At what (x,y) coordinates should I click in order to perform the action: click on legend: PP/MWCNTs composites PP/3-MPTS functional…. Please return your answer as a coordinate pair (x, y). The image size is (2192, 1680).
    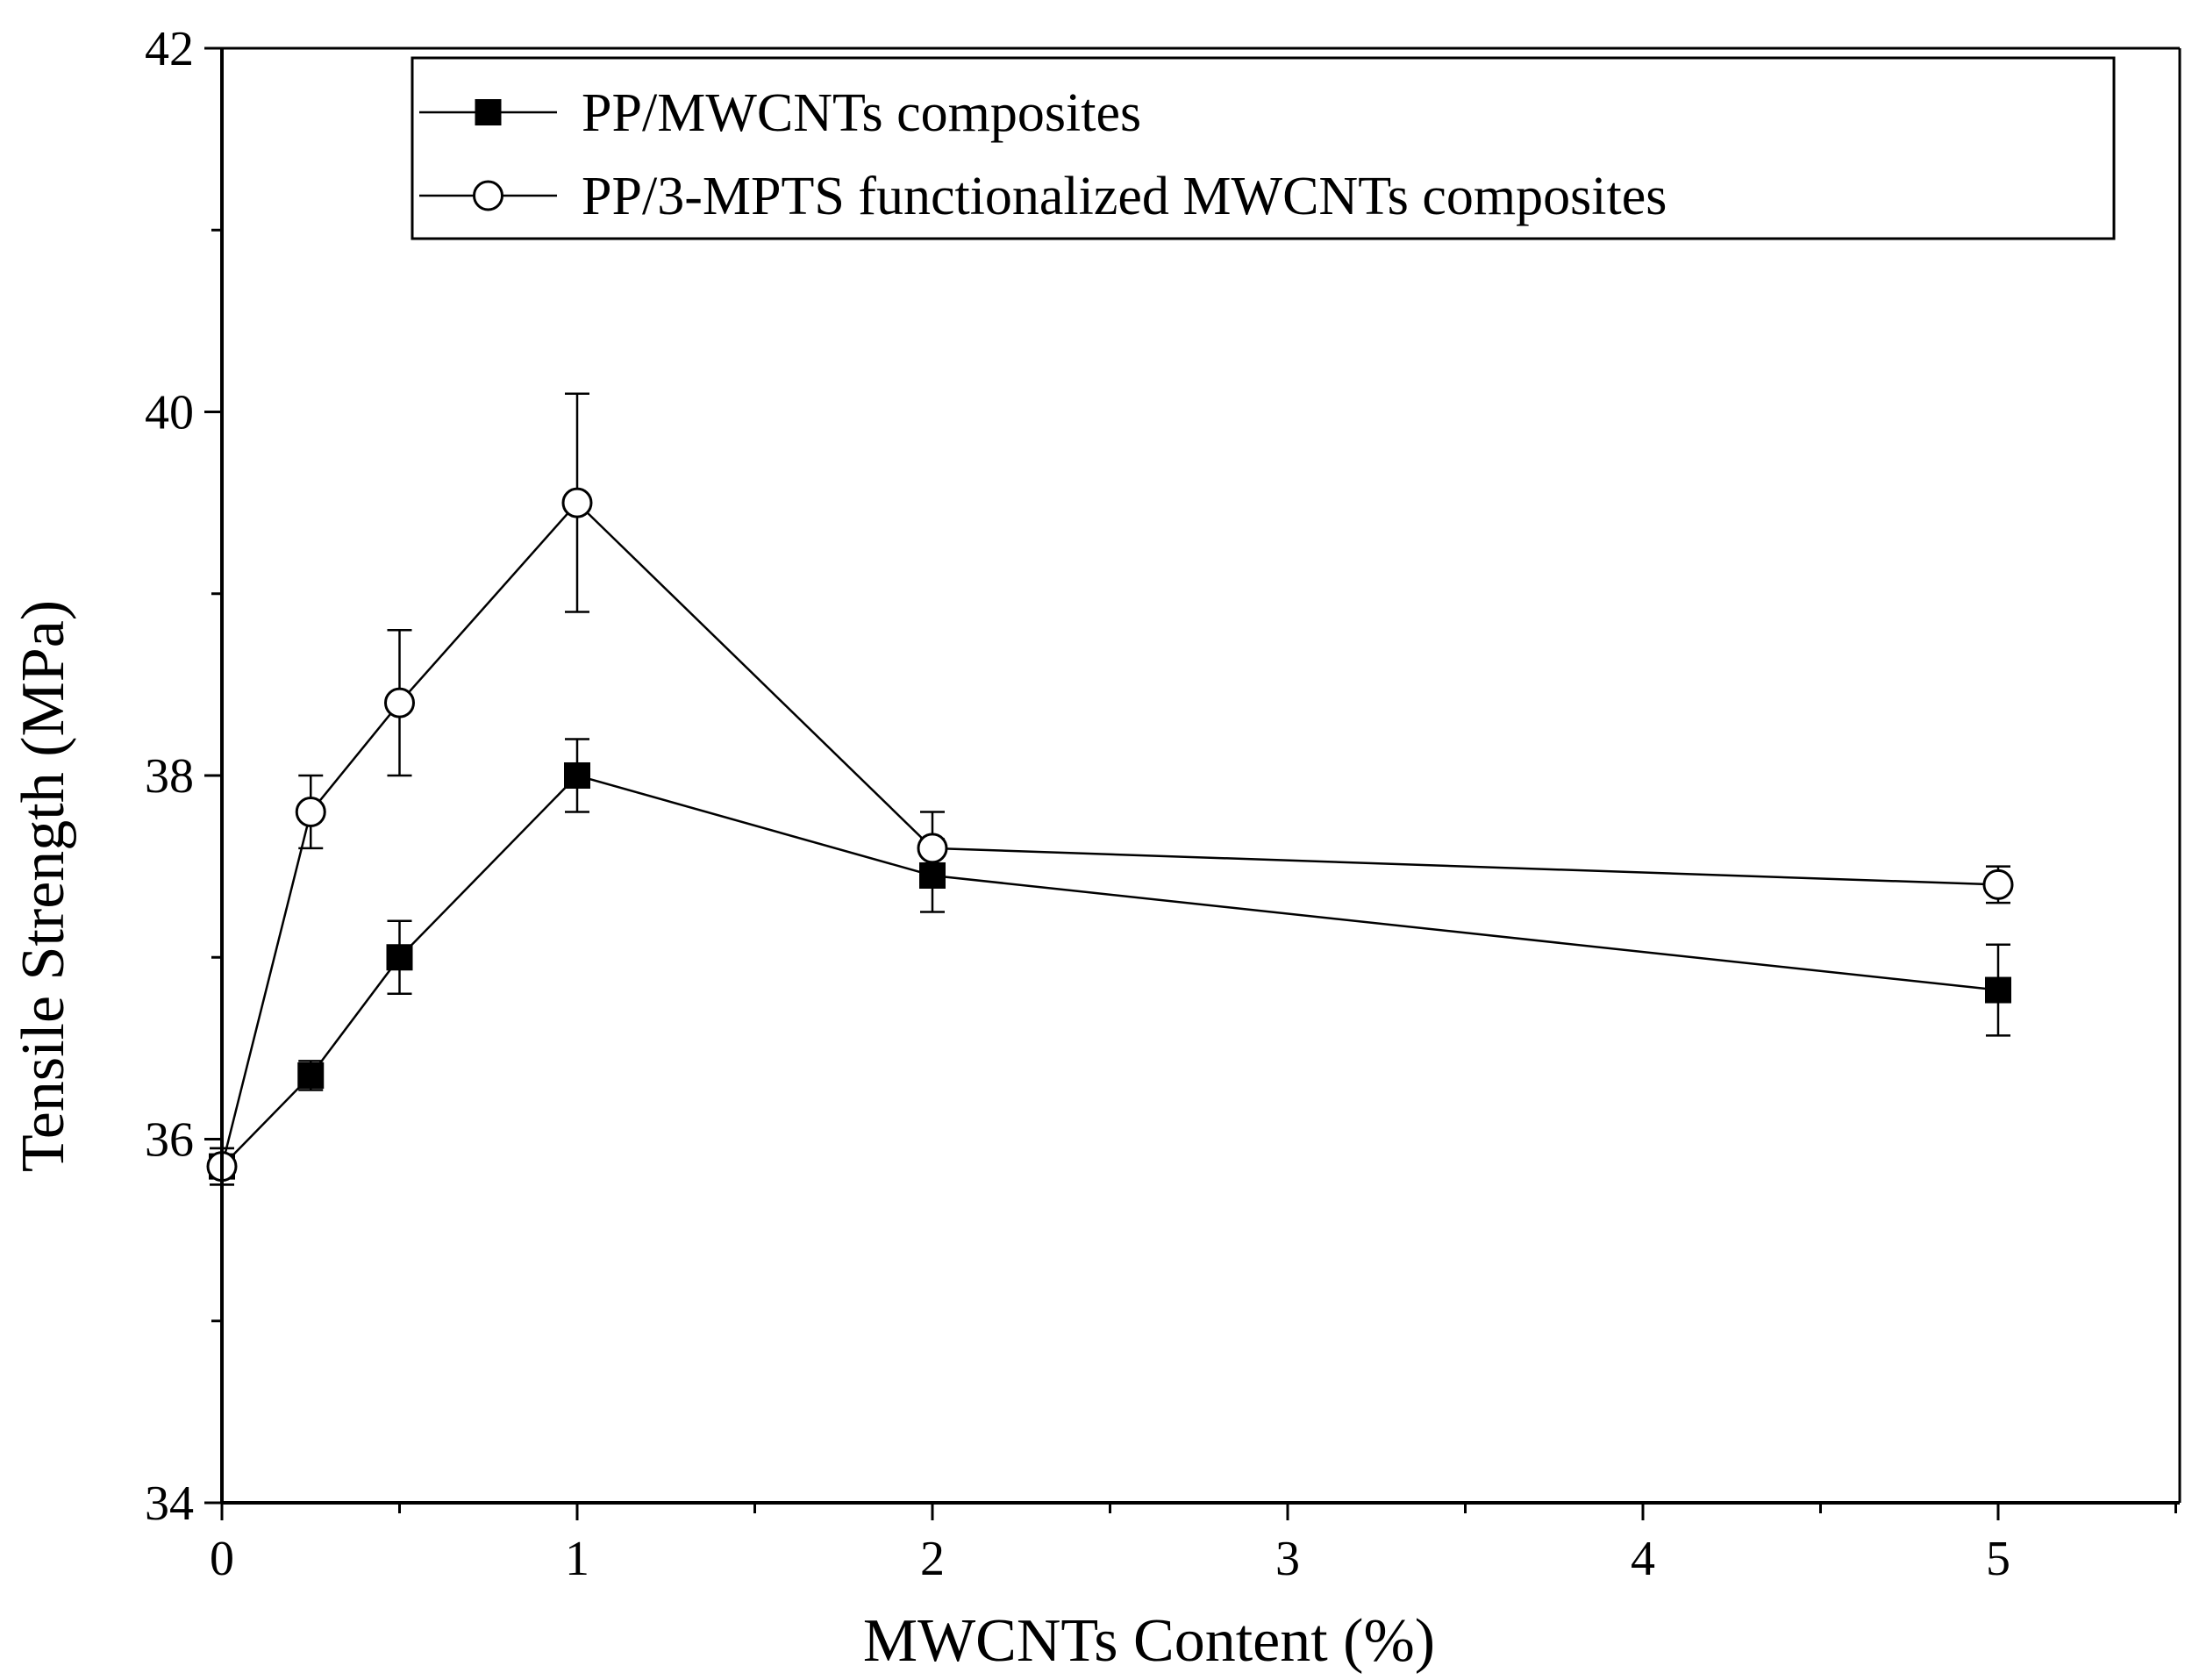
    Looking at the image, I should click on (1263, 148).